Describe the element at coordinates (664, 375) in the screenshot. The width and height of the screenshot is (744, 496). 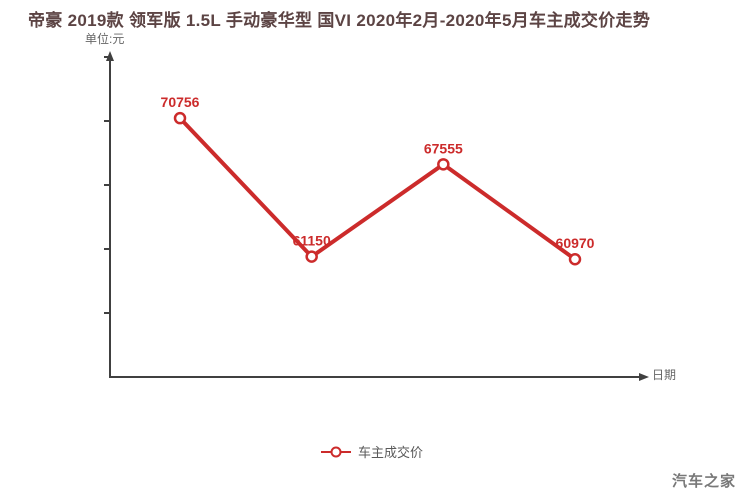
I see `x-axis-label: 日期` at that location.